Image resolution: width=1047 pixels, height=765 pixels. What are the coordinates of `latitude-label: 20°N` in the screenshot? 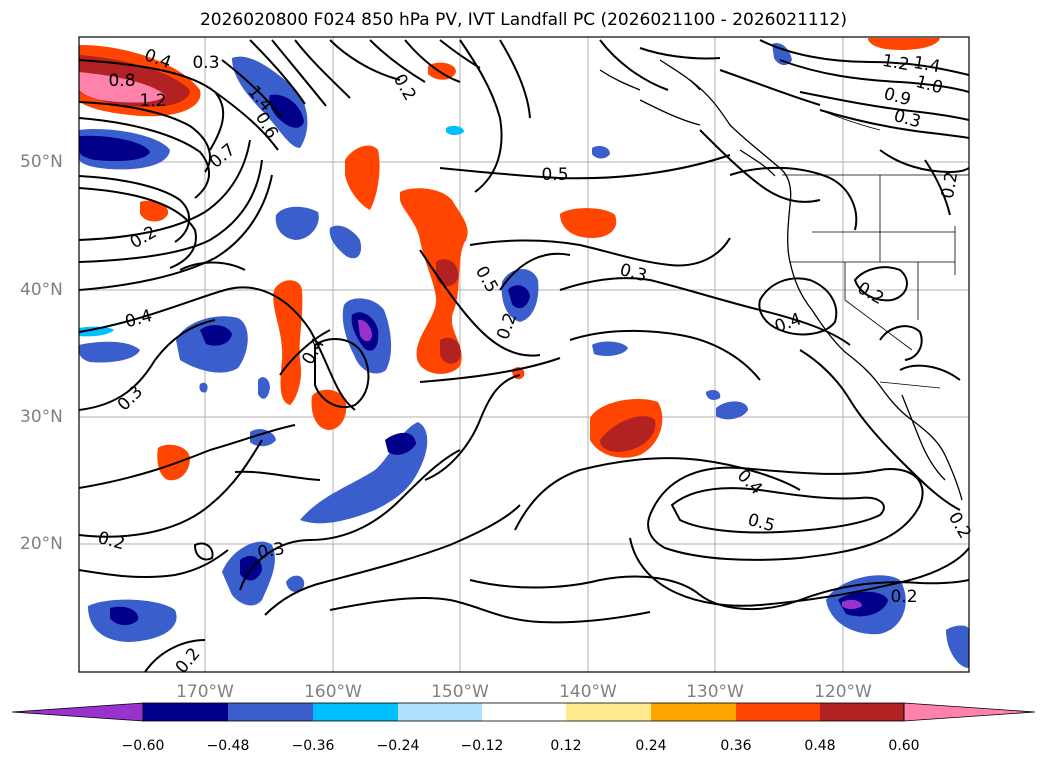 It's located at (41, 544).